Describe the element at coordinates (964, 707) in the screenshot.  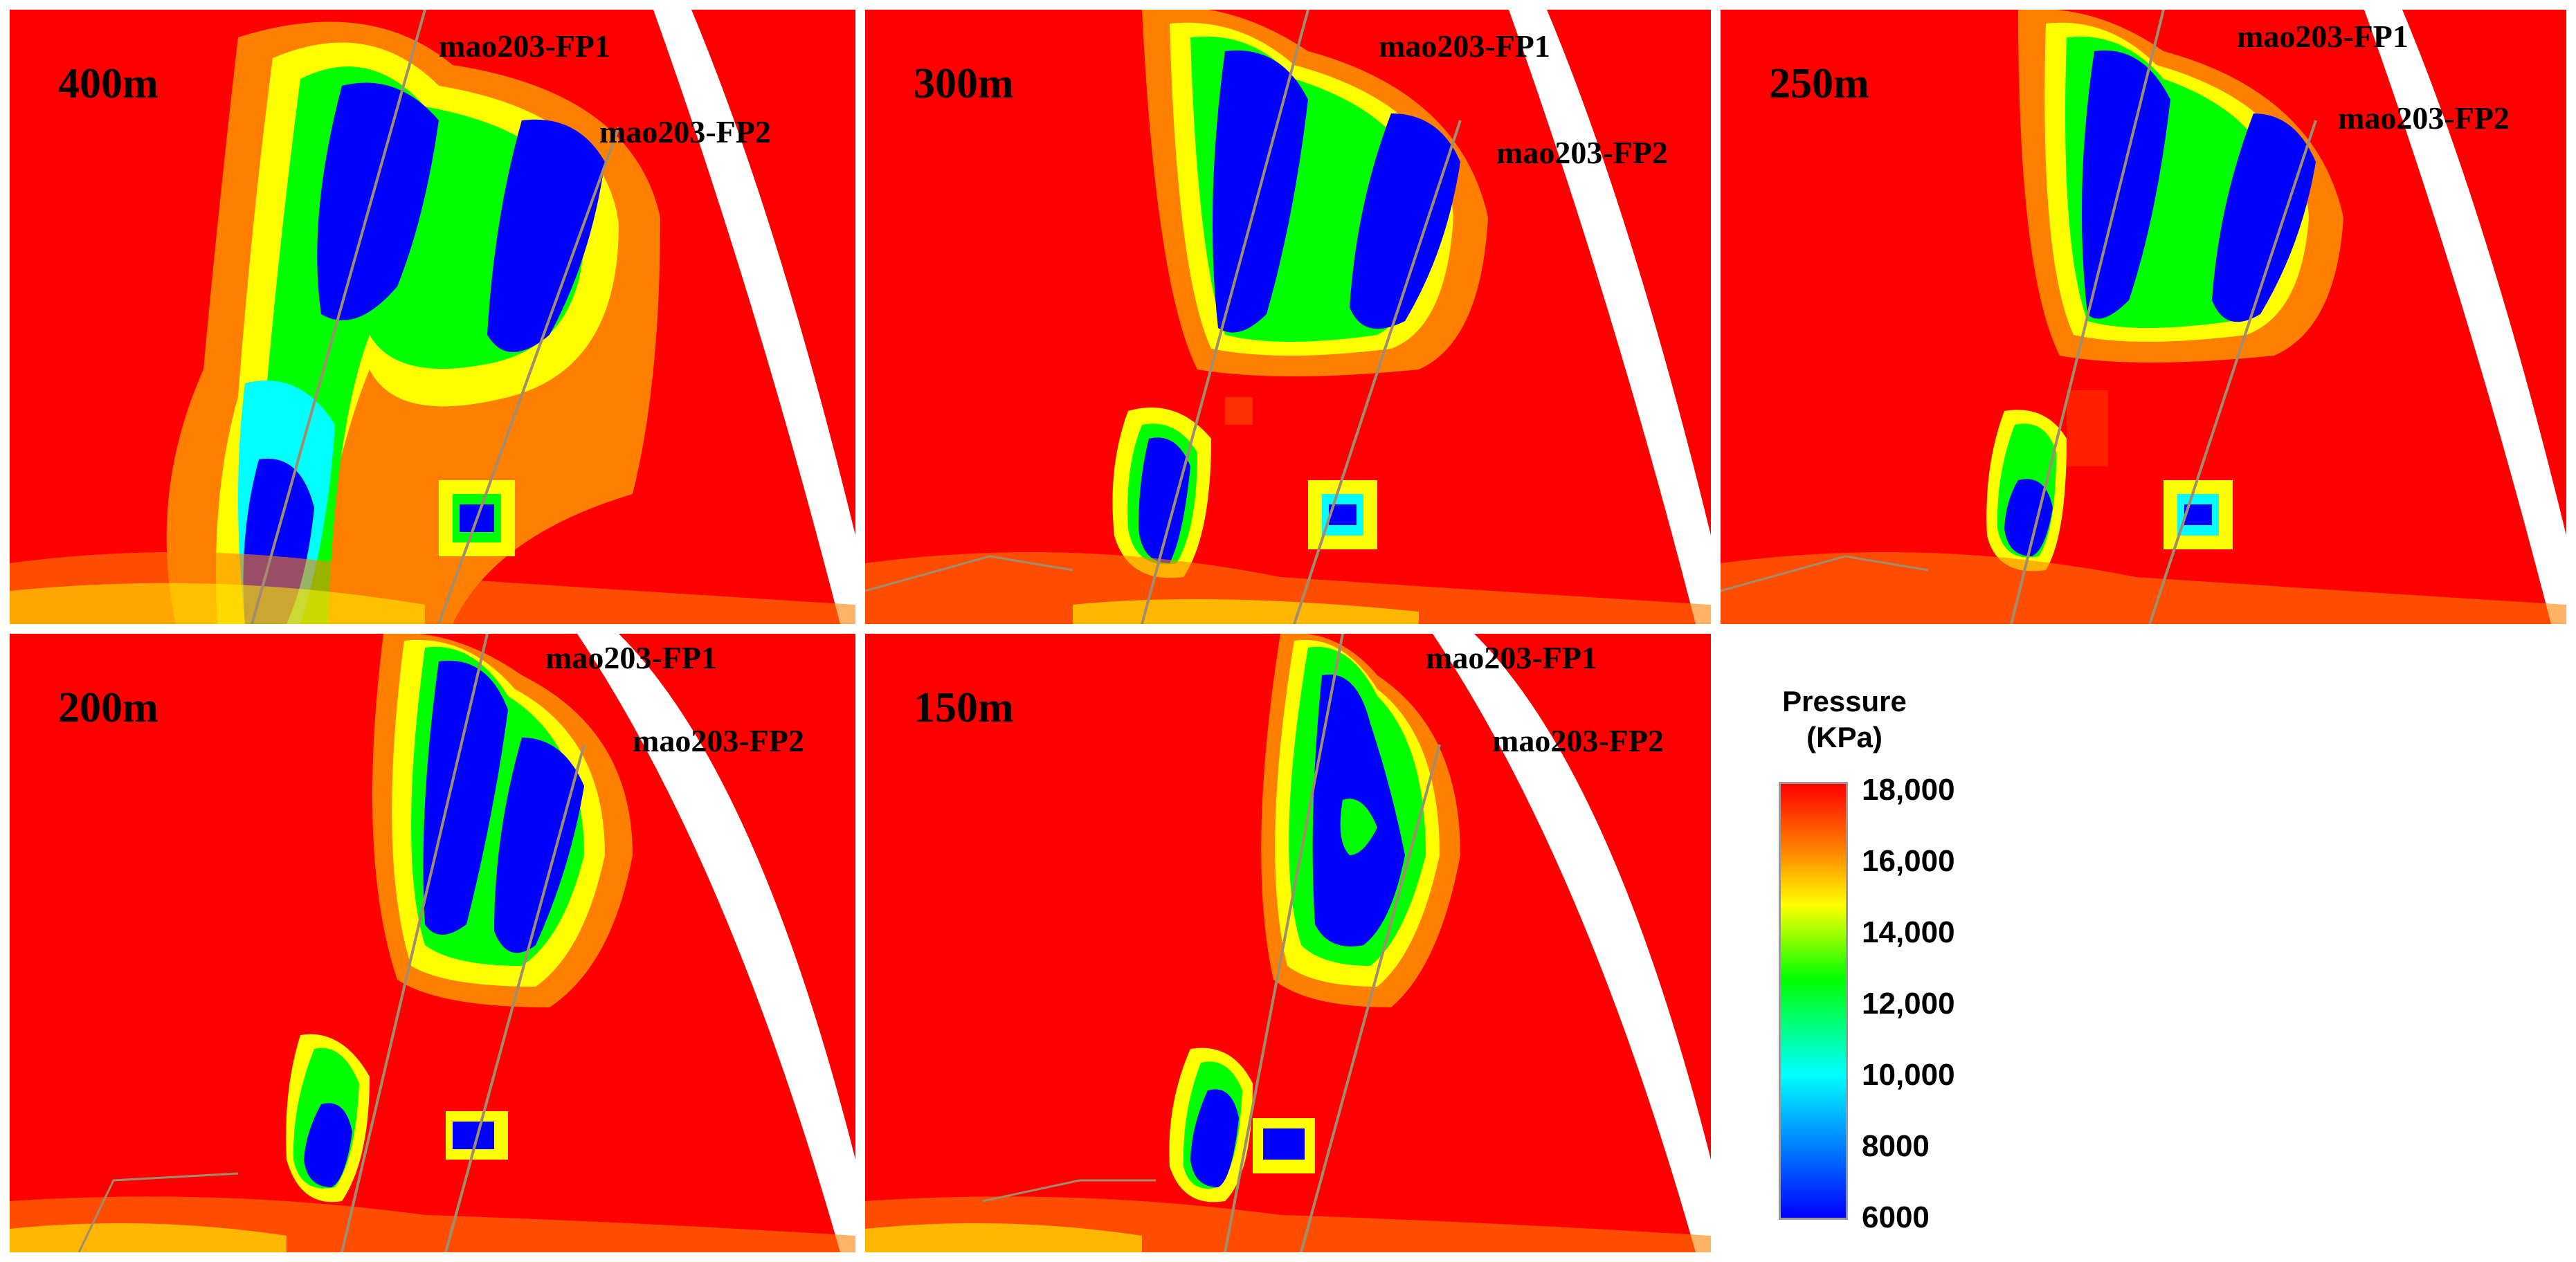
I see `panel-label: 150m` at that location.